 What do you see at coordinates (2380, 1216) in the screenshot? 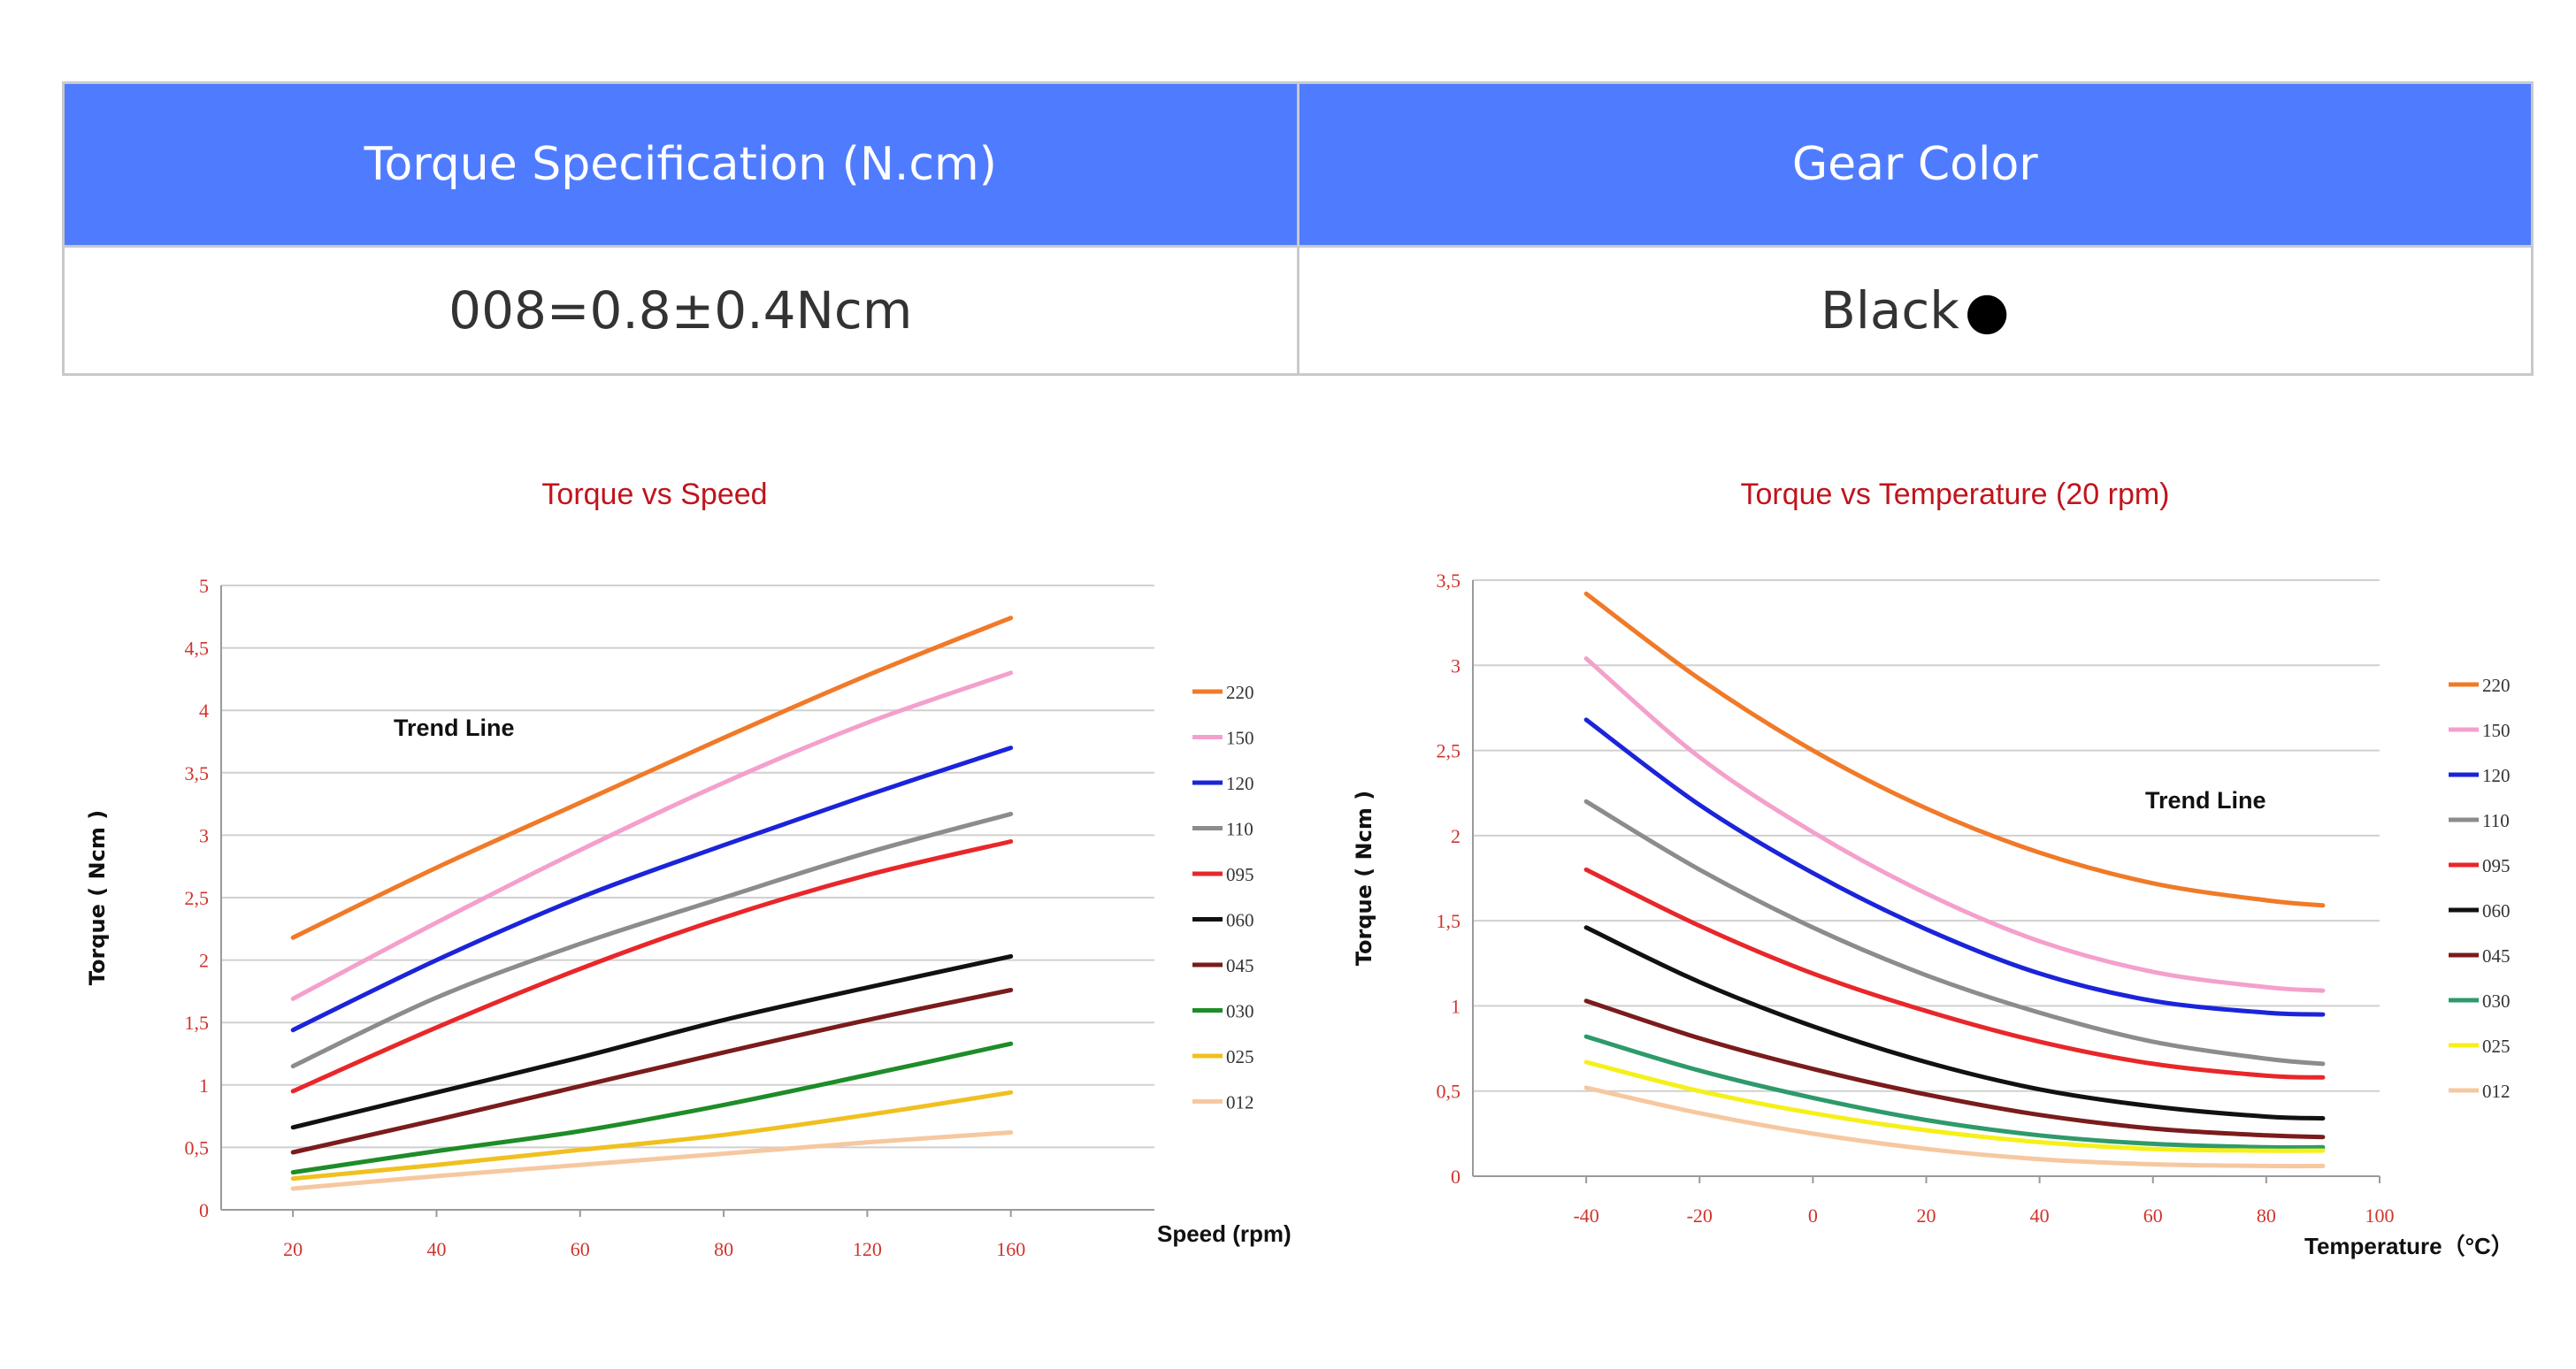
I see `x-tick-label: 100` at bounding box center [2380, 1216].